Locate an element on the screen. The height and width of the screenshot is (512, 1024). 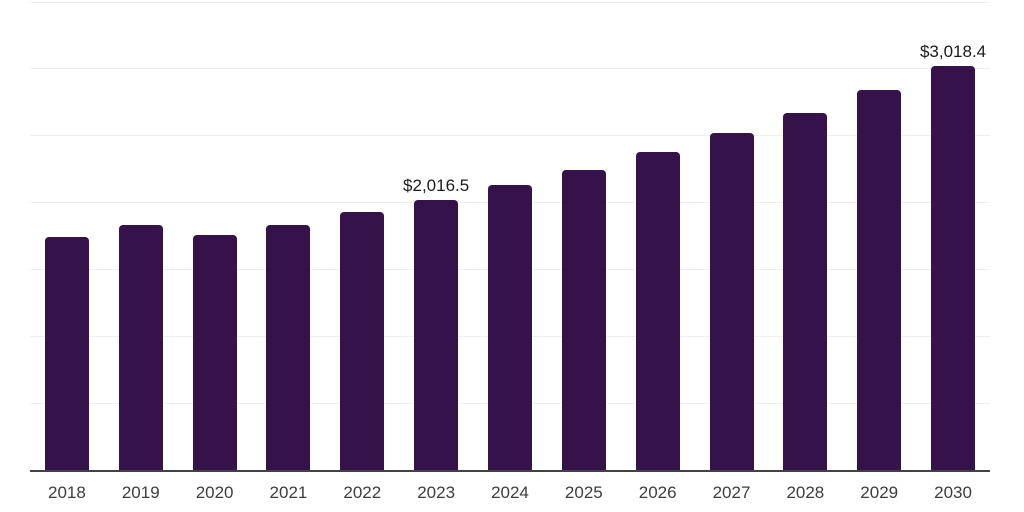
bar-2029 is located at coordinates (879, 280).